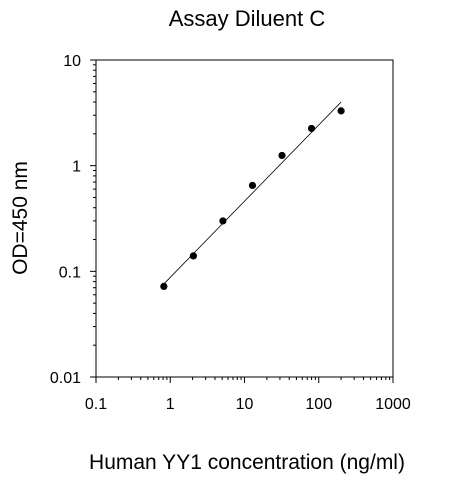 The width and height of the screenshot is (463, 480). Describe the element at coordinates (318, 404) in the screenshot. I see `x-tick-label: 100` at that location.